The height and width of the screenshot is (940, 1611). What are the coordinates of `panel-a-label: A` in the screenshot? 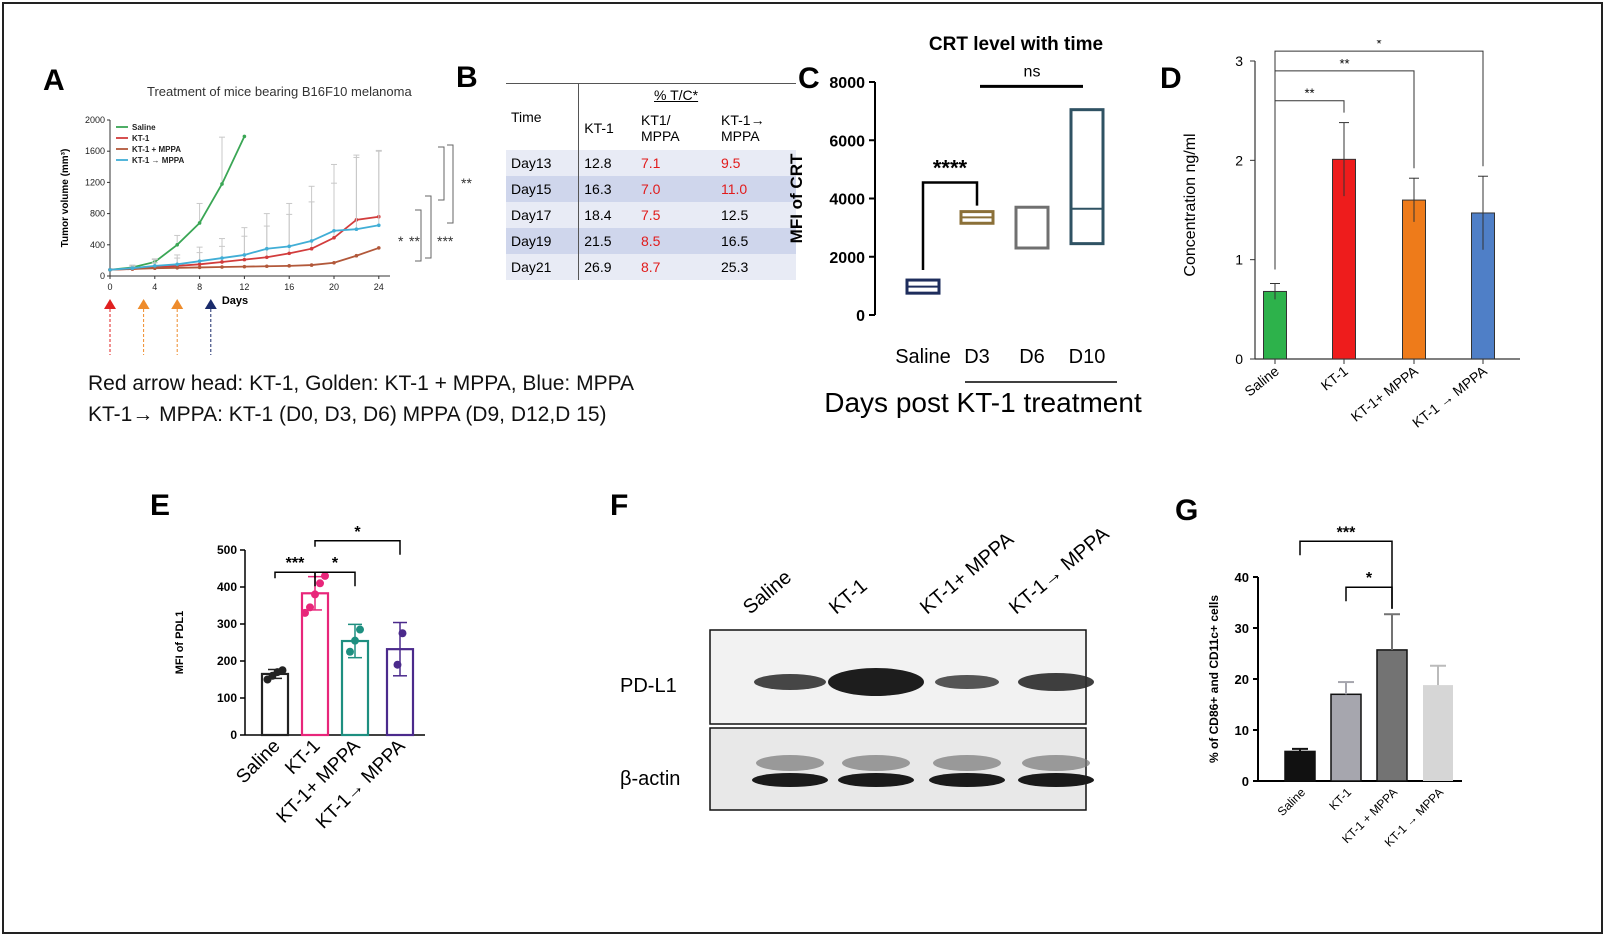 It's located at (54, 80).